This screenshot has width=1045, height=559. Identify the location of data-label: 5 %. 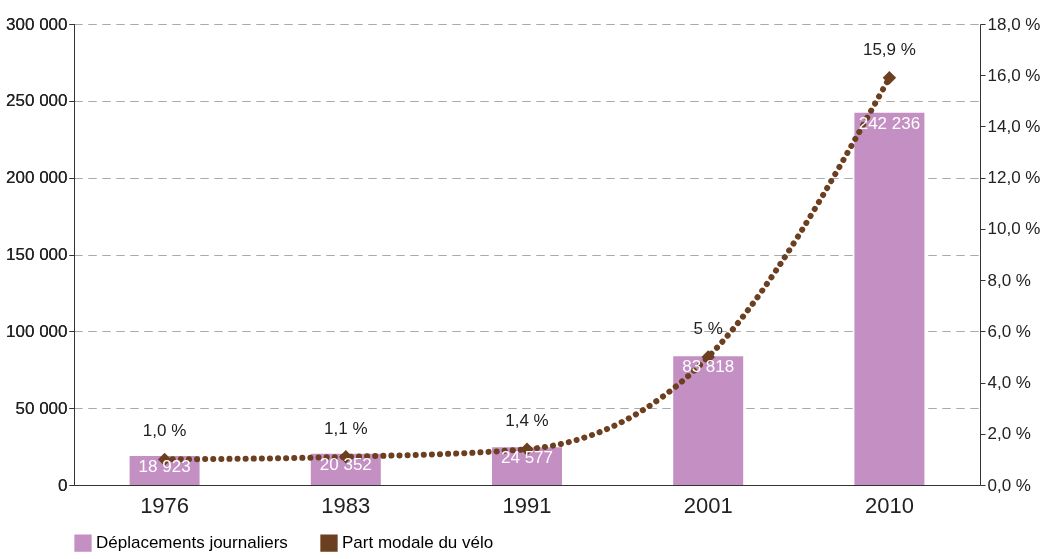
(708, 328).